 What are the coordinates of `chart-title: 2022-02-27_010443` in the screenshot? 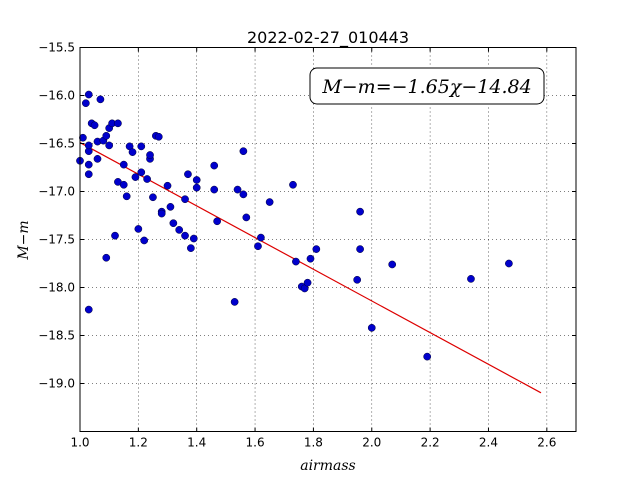 It's located at (328, 38).